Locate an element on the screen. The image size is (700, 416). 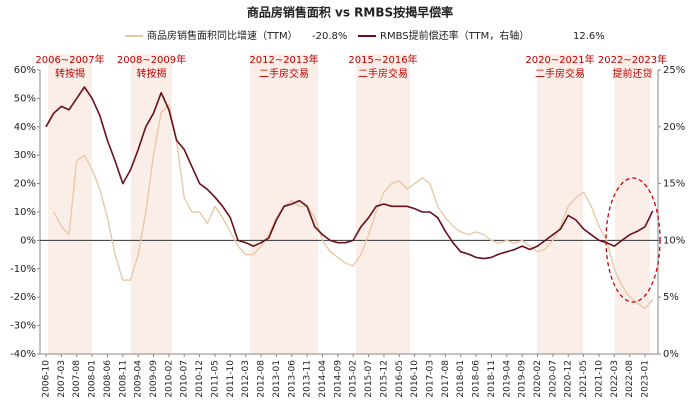
x-tick-label: 2010-12 is located at coordinates (200, 379).